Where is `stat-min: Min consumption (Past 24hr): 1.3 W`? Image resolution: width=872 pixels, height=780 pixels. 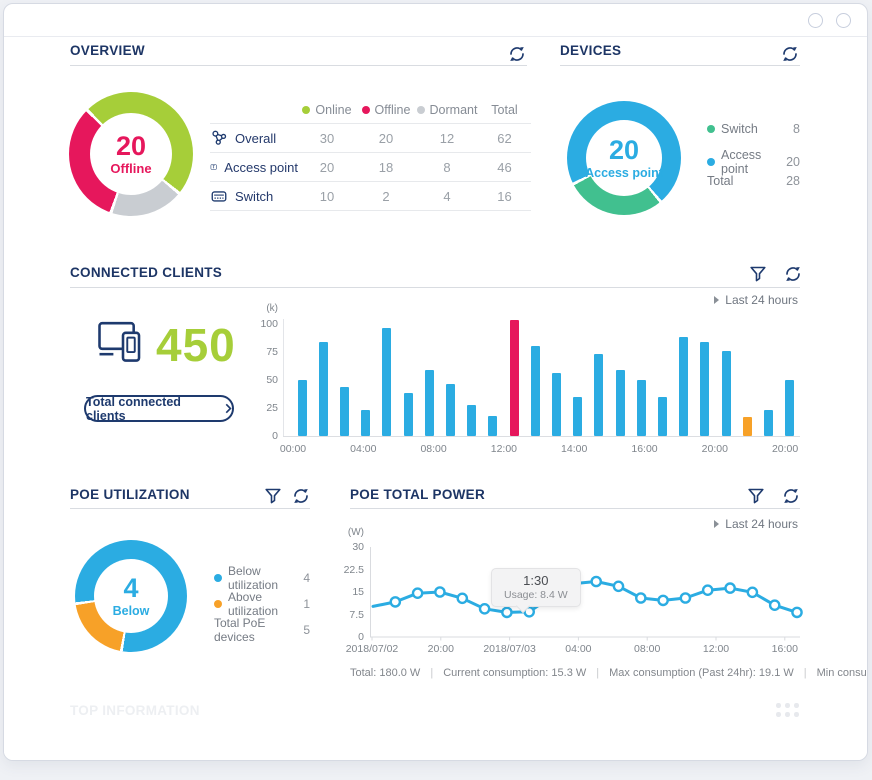
stat-min: Min consumption (Past 24hr): 1.3 W is located at coordinates (830, 673).